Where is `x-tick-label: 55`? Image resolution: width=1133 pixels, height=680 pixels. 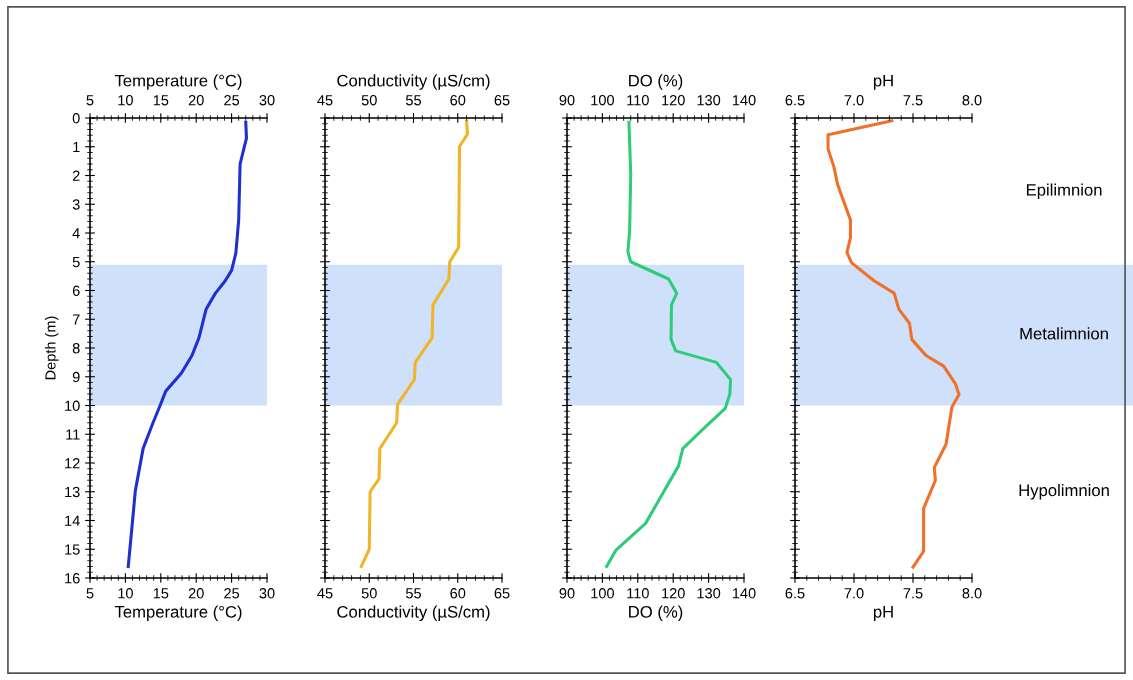
x-tick-label: 55 is located at coordinates (413, 593).